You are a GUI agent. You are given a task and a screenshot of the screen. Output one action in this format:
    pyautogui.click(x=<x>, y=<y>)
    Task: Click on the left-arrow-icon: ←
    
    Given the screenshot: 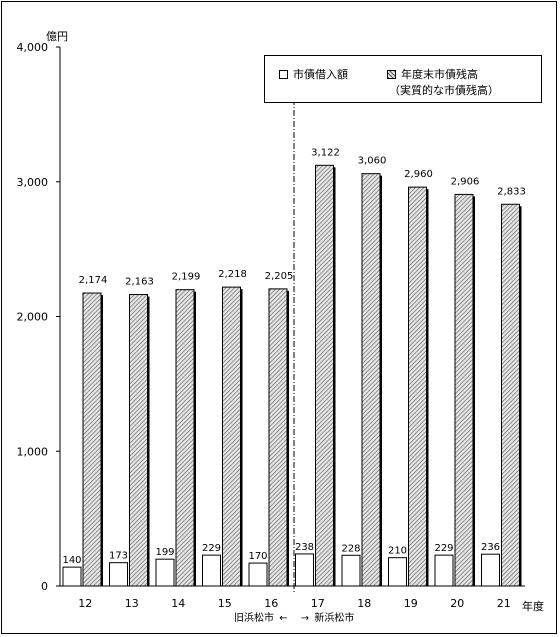 What is the action you would take?
    pyautogui.click(x=283, y=618)
    